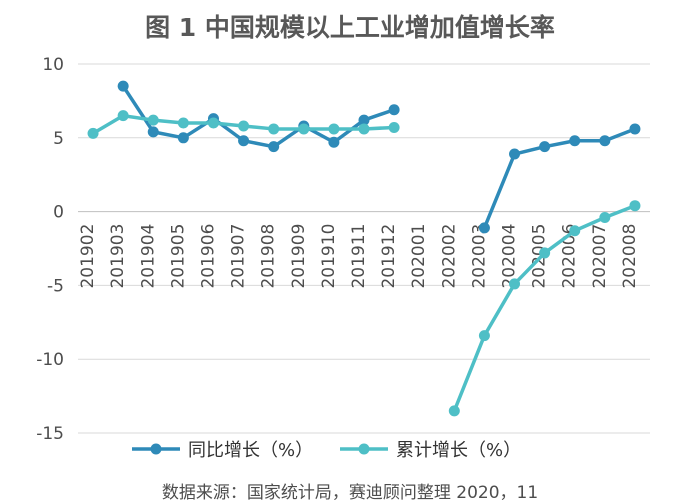 This screenshot has width=700, height=503. What do you see at coordinates (148, 256) in the screenshot?
I see `x-tick-label: 201904` at bounding box center [148, 256].